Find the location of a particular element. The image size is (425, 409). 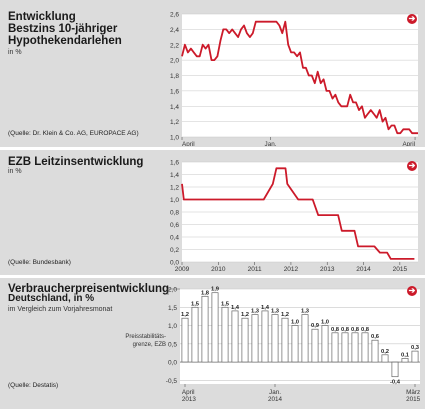

inflation-y-tick-label: 1,5 is located at coordinates (172, 308).